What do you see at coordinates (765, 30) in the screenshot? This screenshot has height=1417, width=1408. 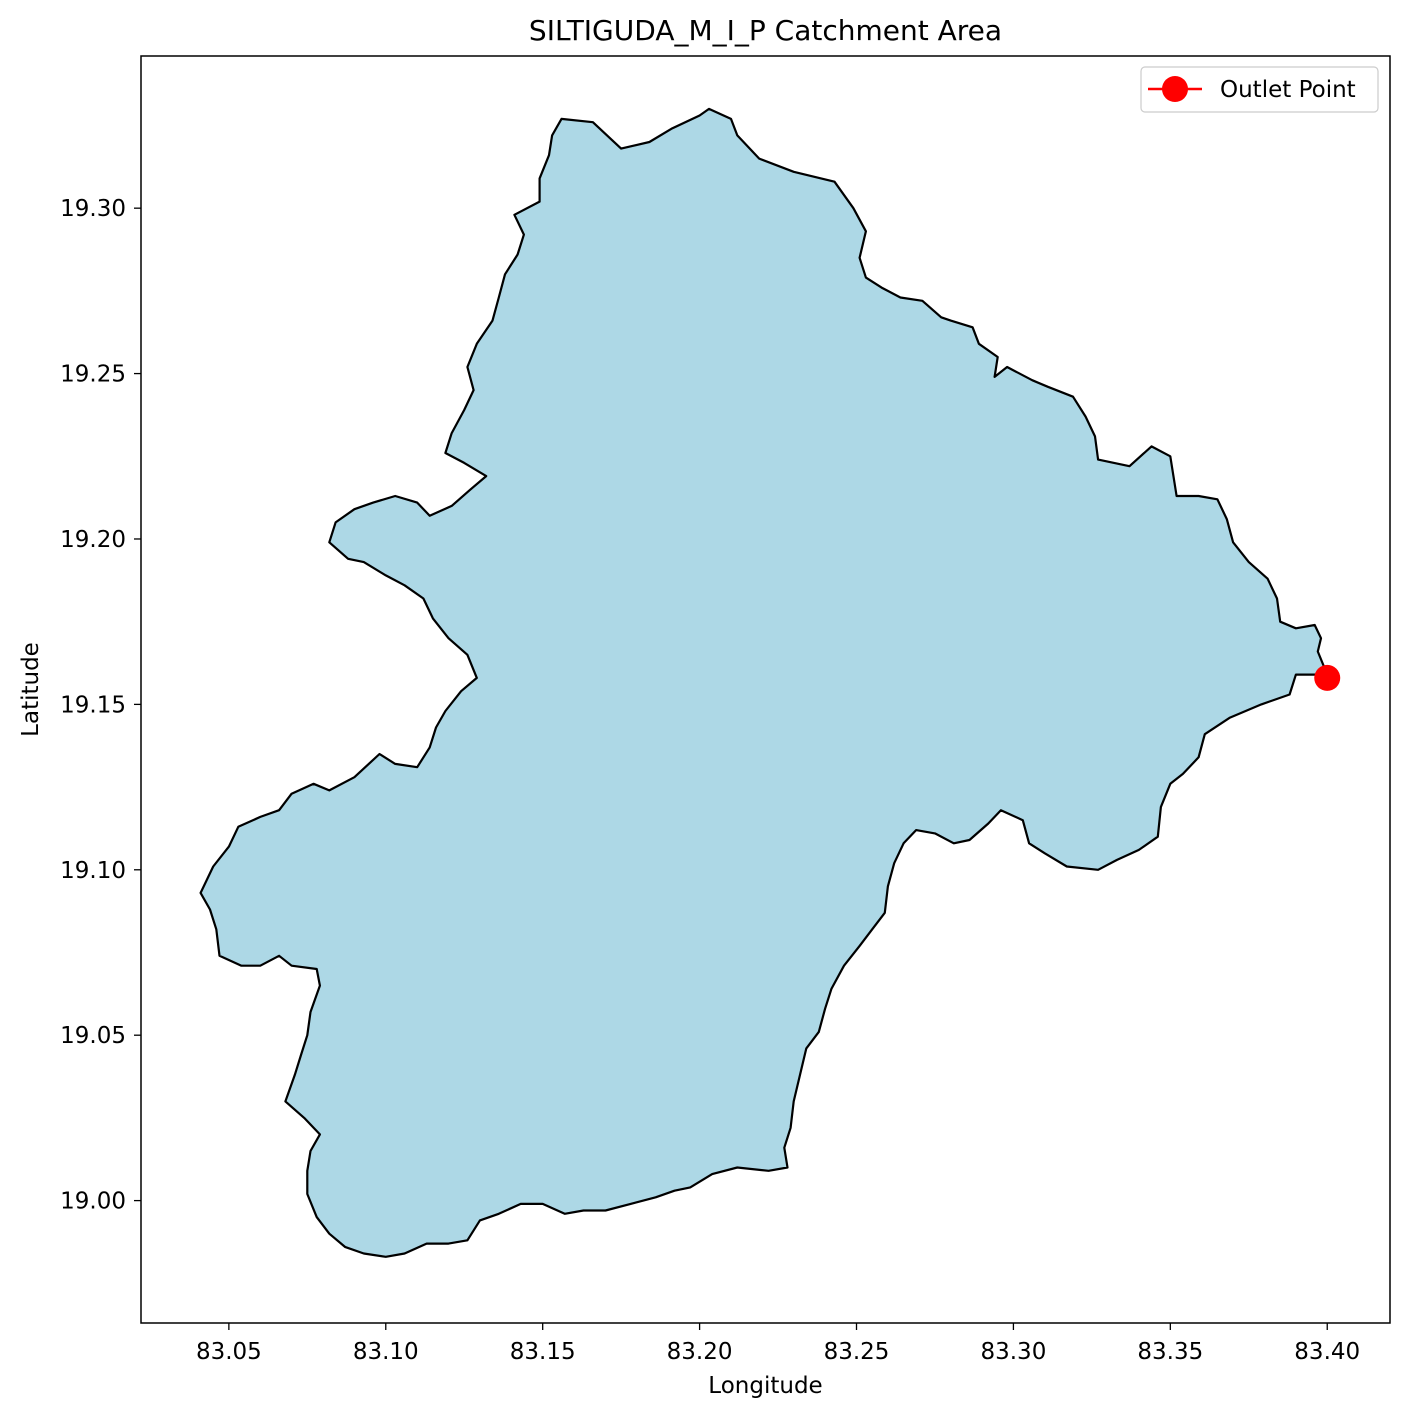 I see `map-title: SILTIGUDA_M_I_P Catchment Area` at bounding box center [765, 30].